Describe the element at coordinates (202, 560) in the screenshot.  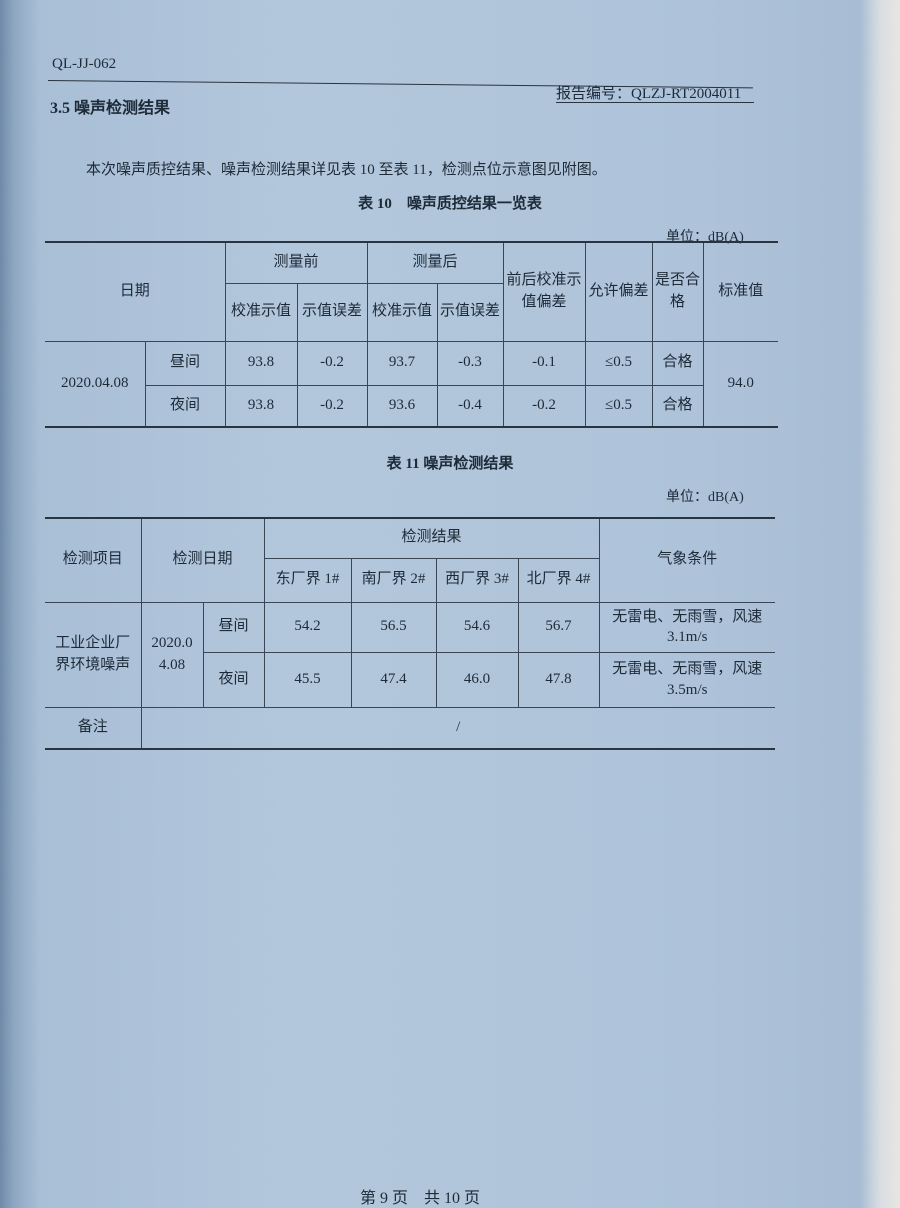
I see `header-date: 检测日期` at that location.